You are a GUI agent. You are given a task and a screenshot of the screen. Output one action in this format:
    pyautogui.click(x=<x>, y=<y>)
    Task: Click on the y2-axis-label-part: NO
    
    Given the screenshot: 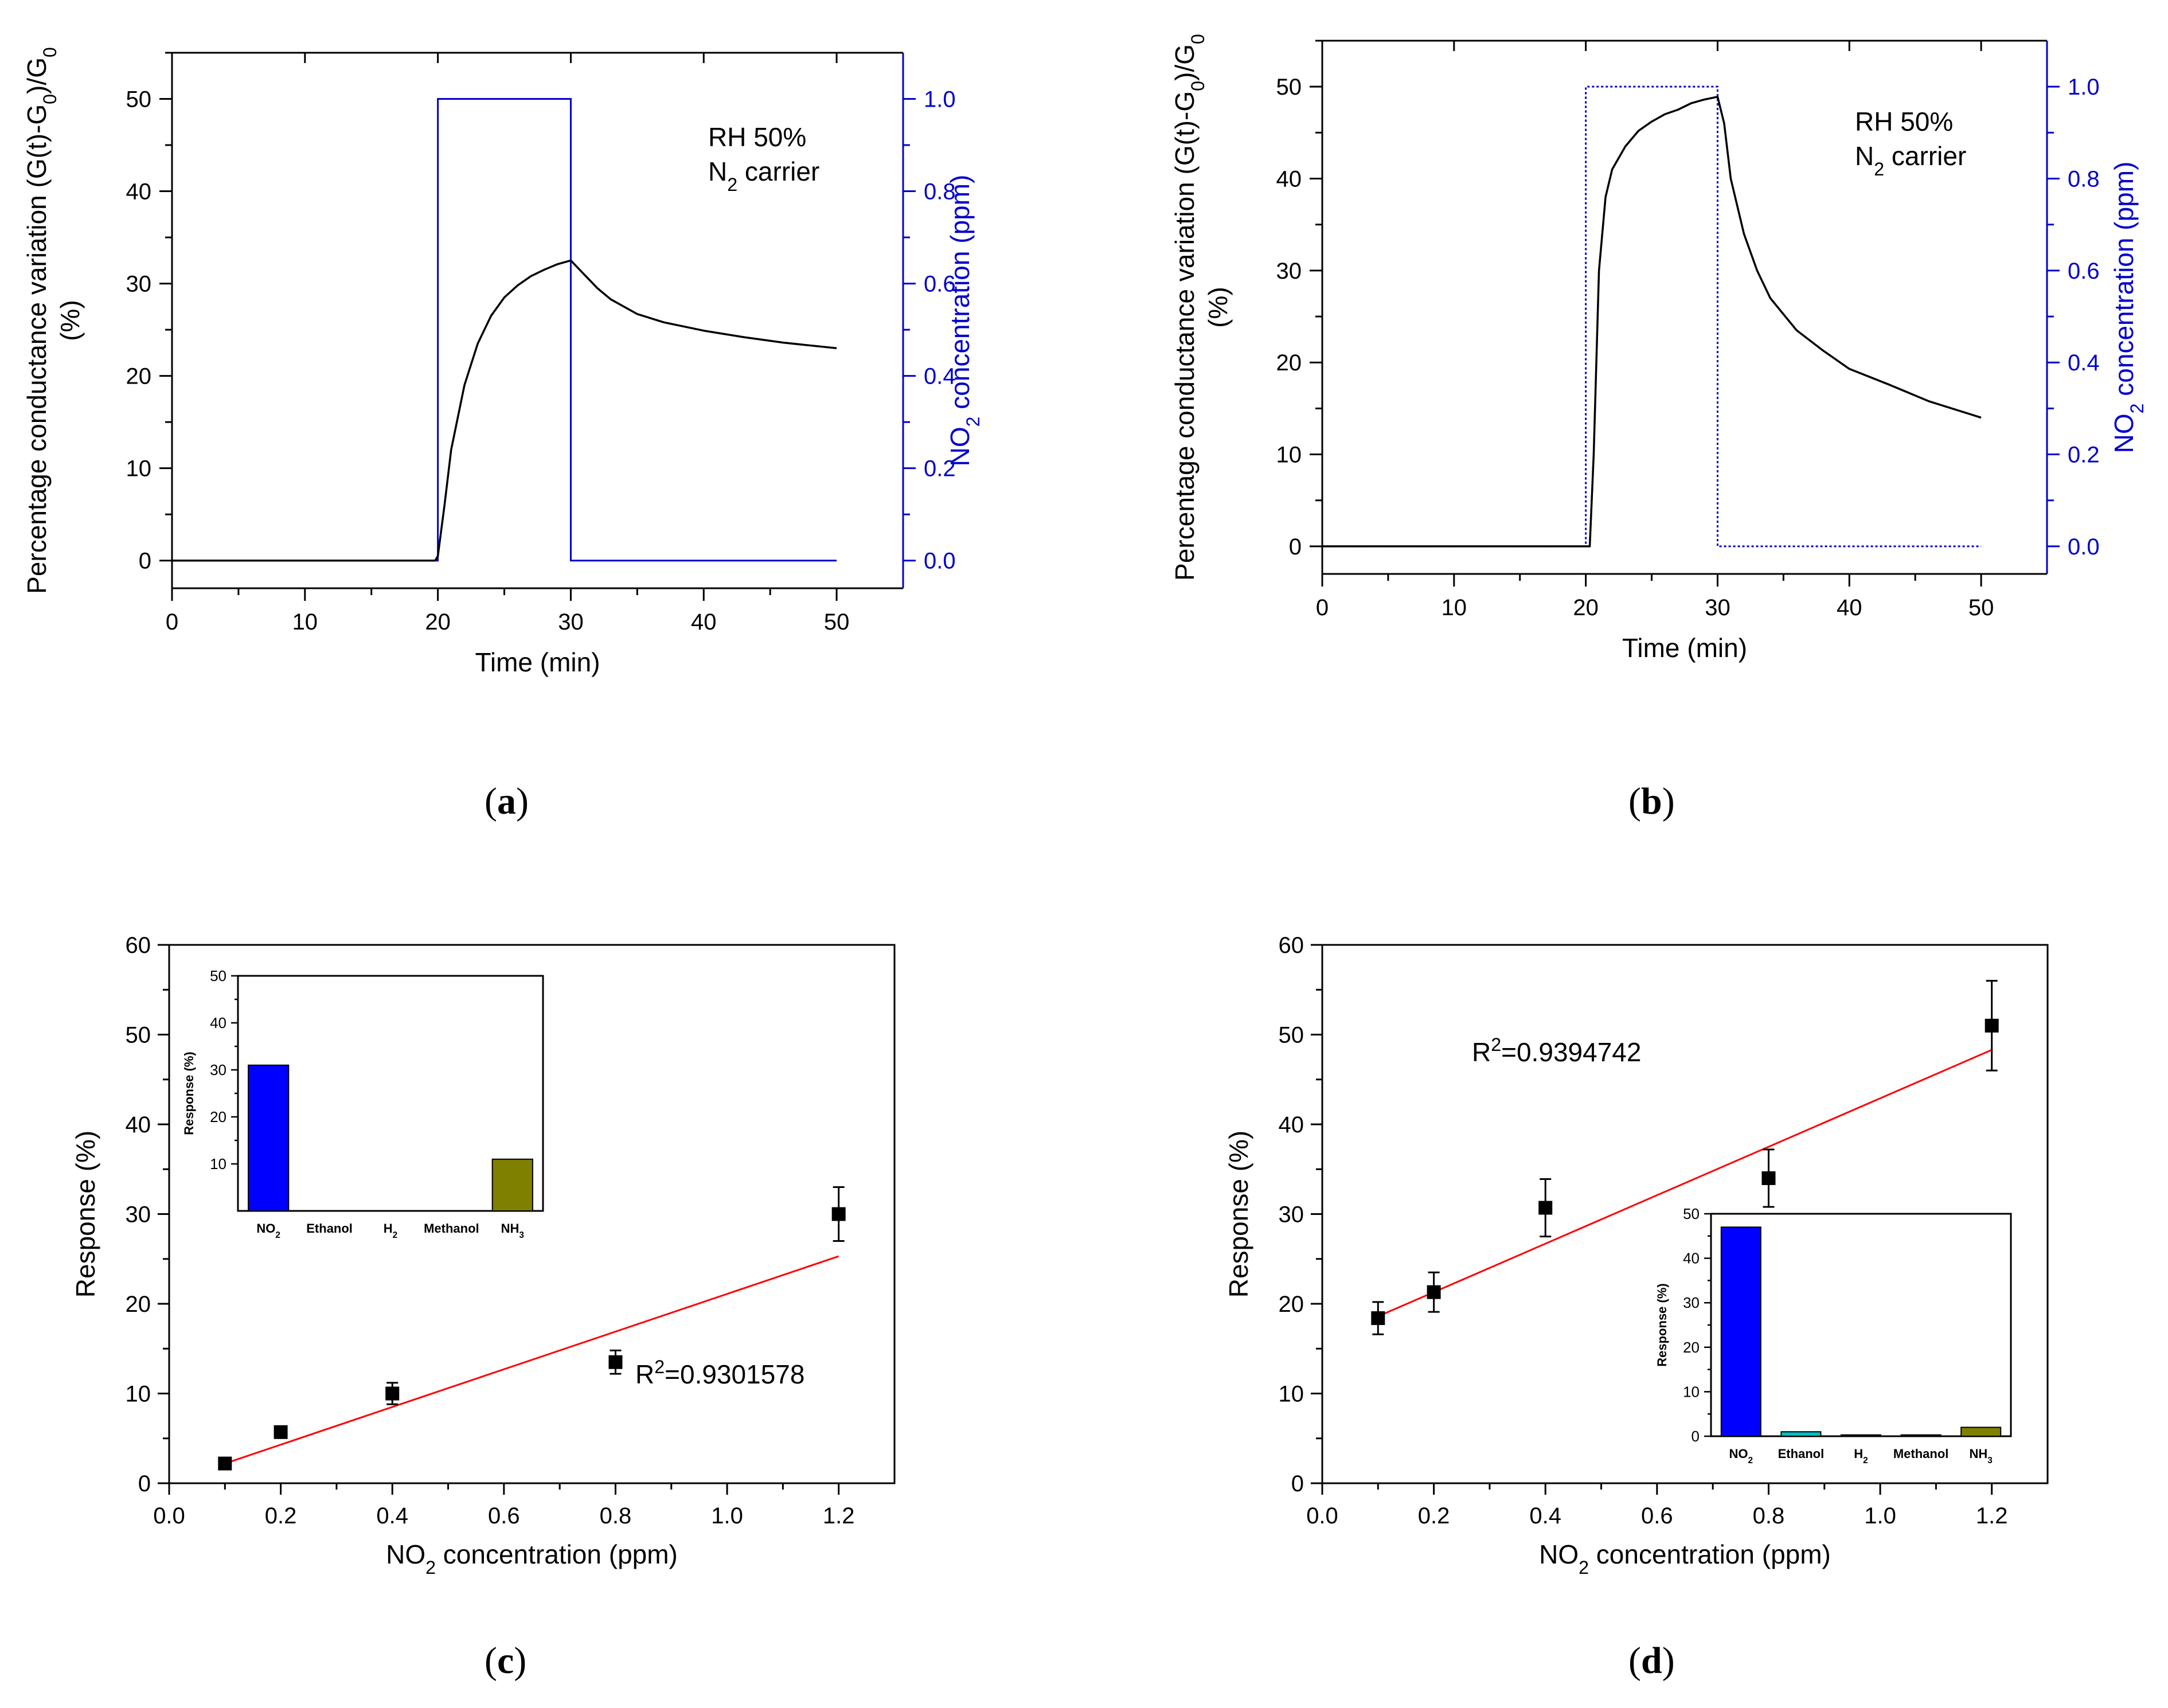 What is the action you would take?
    pyautogui.click(x=2124, y=433)
    